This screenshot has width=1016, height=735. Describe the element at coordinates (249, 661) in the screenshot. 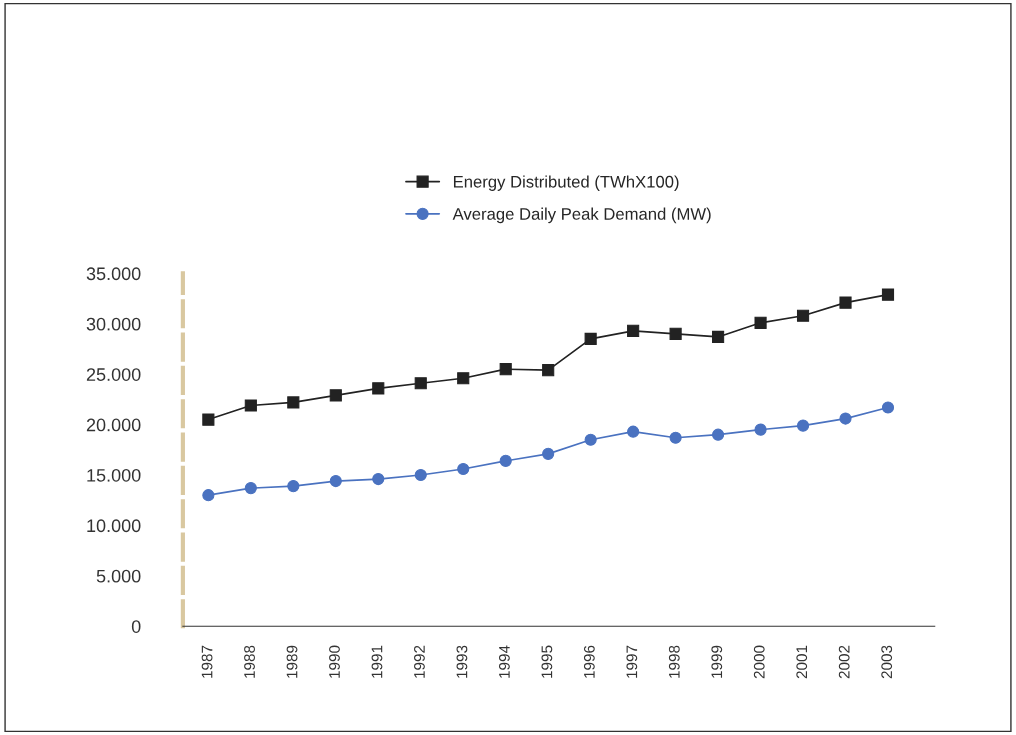

I see `x-tick-label: 1988` at that location.